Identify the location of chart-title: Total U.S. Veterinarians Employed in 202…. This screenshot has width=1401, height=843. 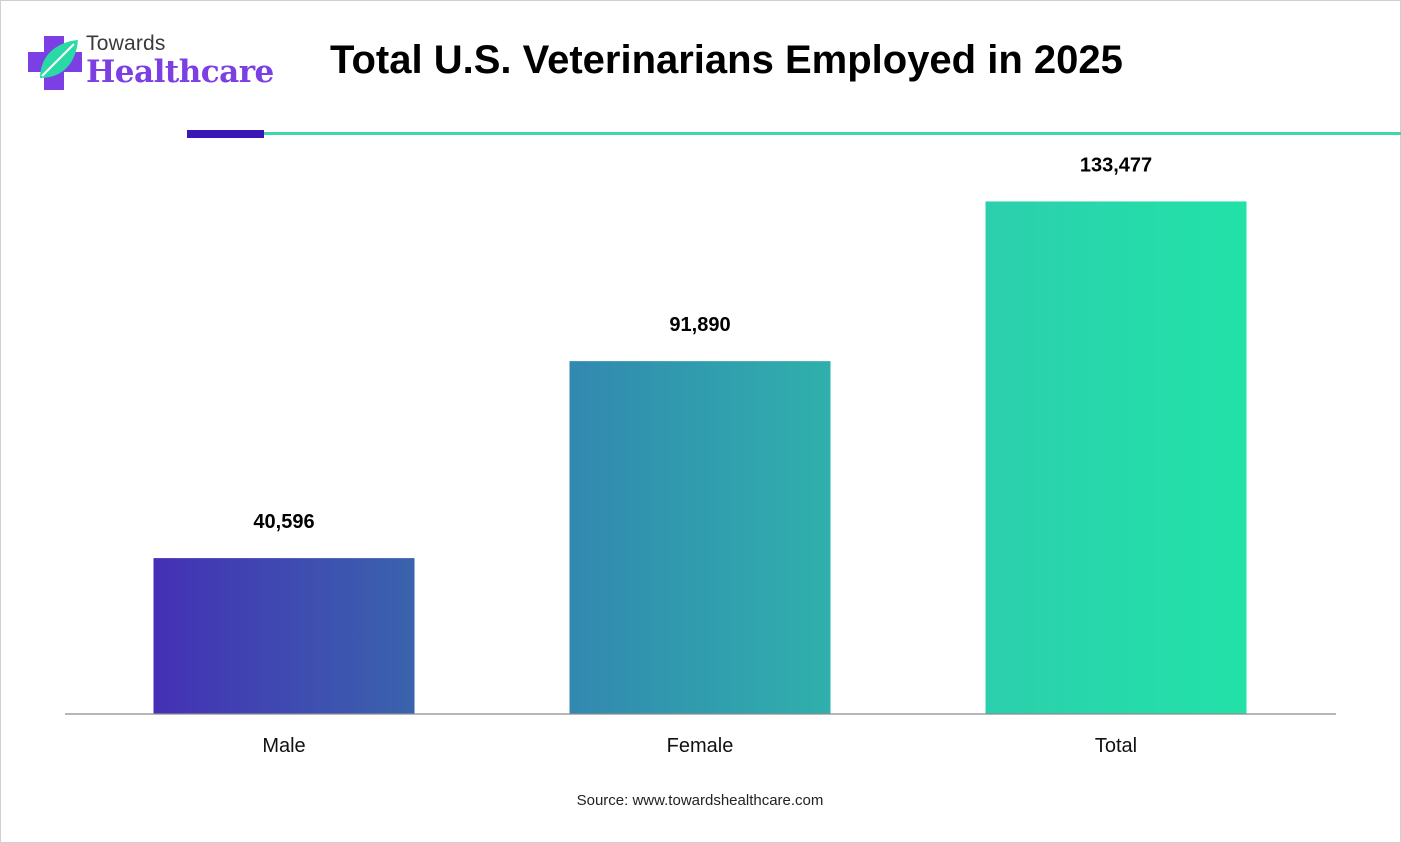
(726, 60).